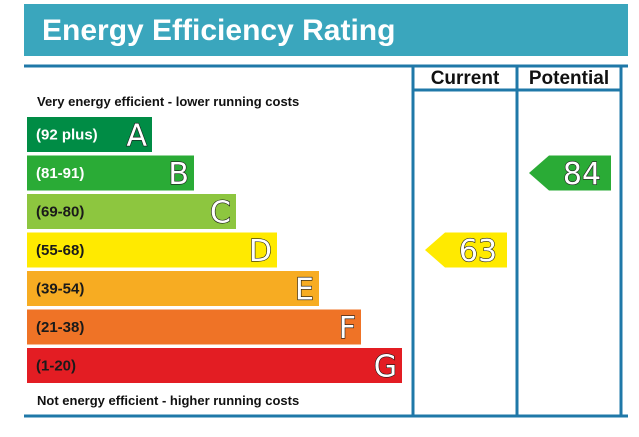 Image resolution: width=639 pixels, height=437 pixels. I want to click on band-g-letter: G, so click(385, 367).